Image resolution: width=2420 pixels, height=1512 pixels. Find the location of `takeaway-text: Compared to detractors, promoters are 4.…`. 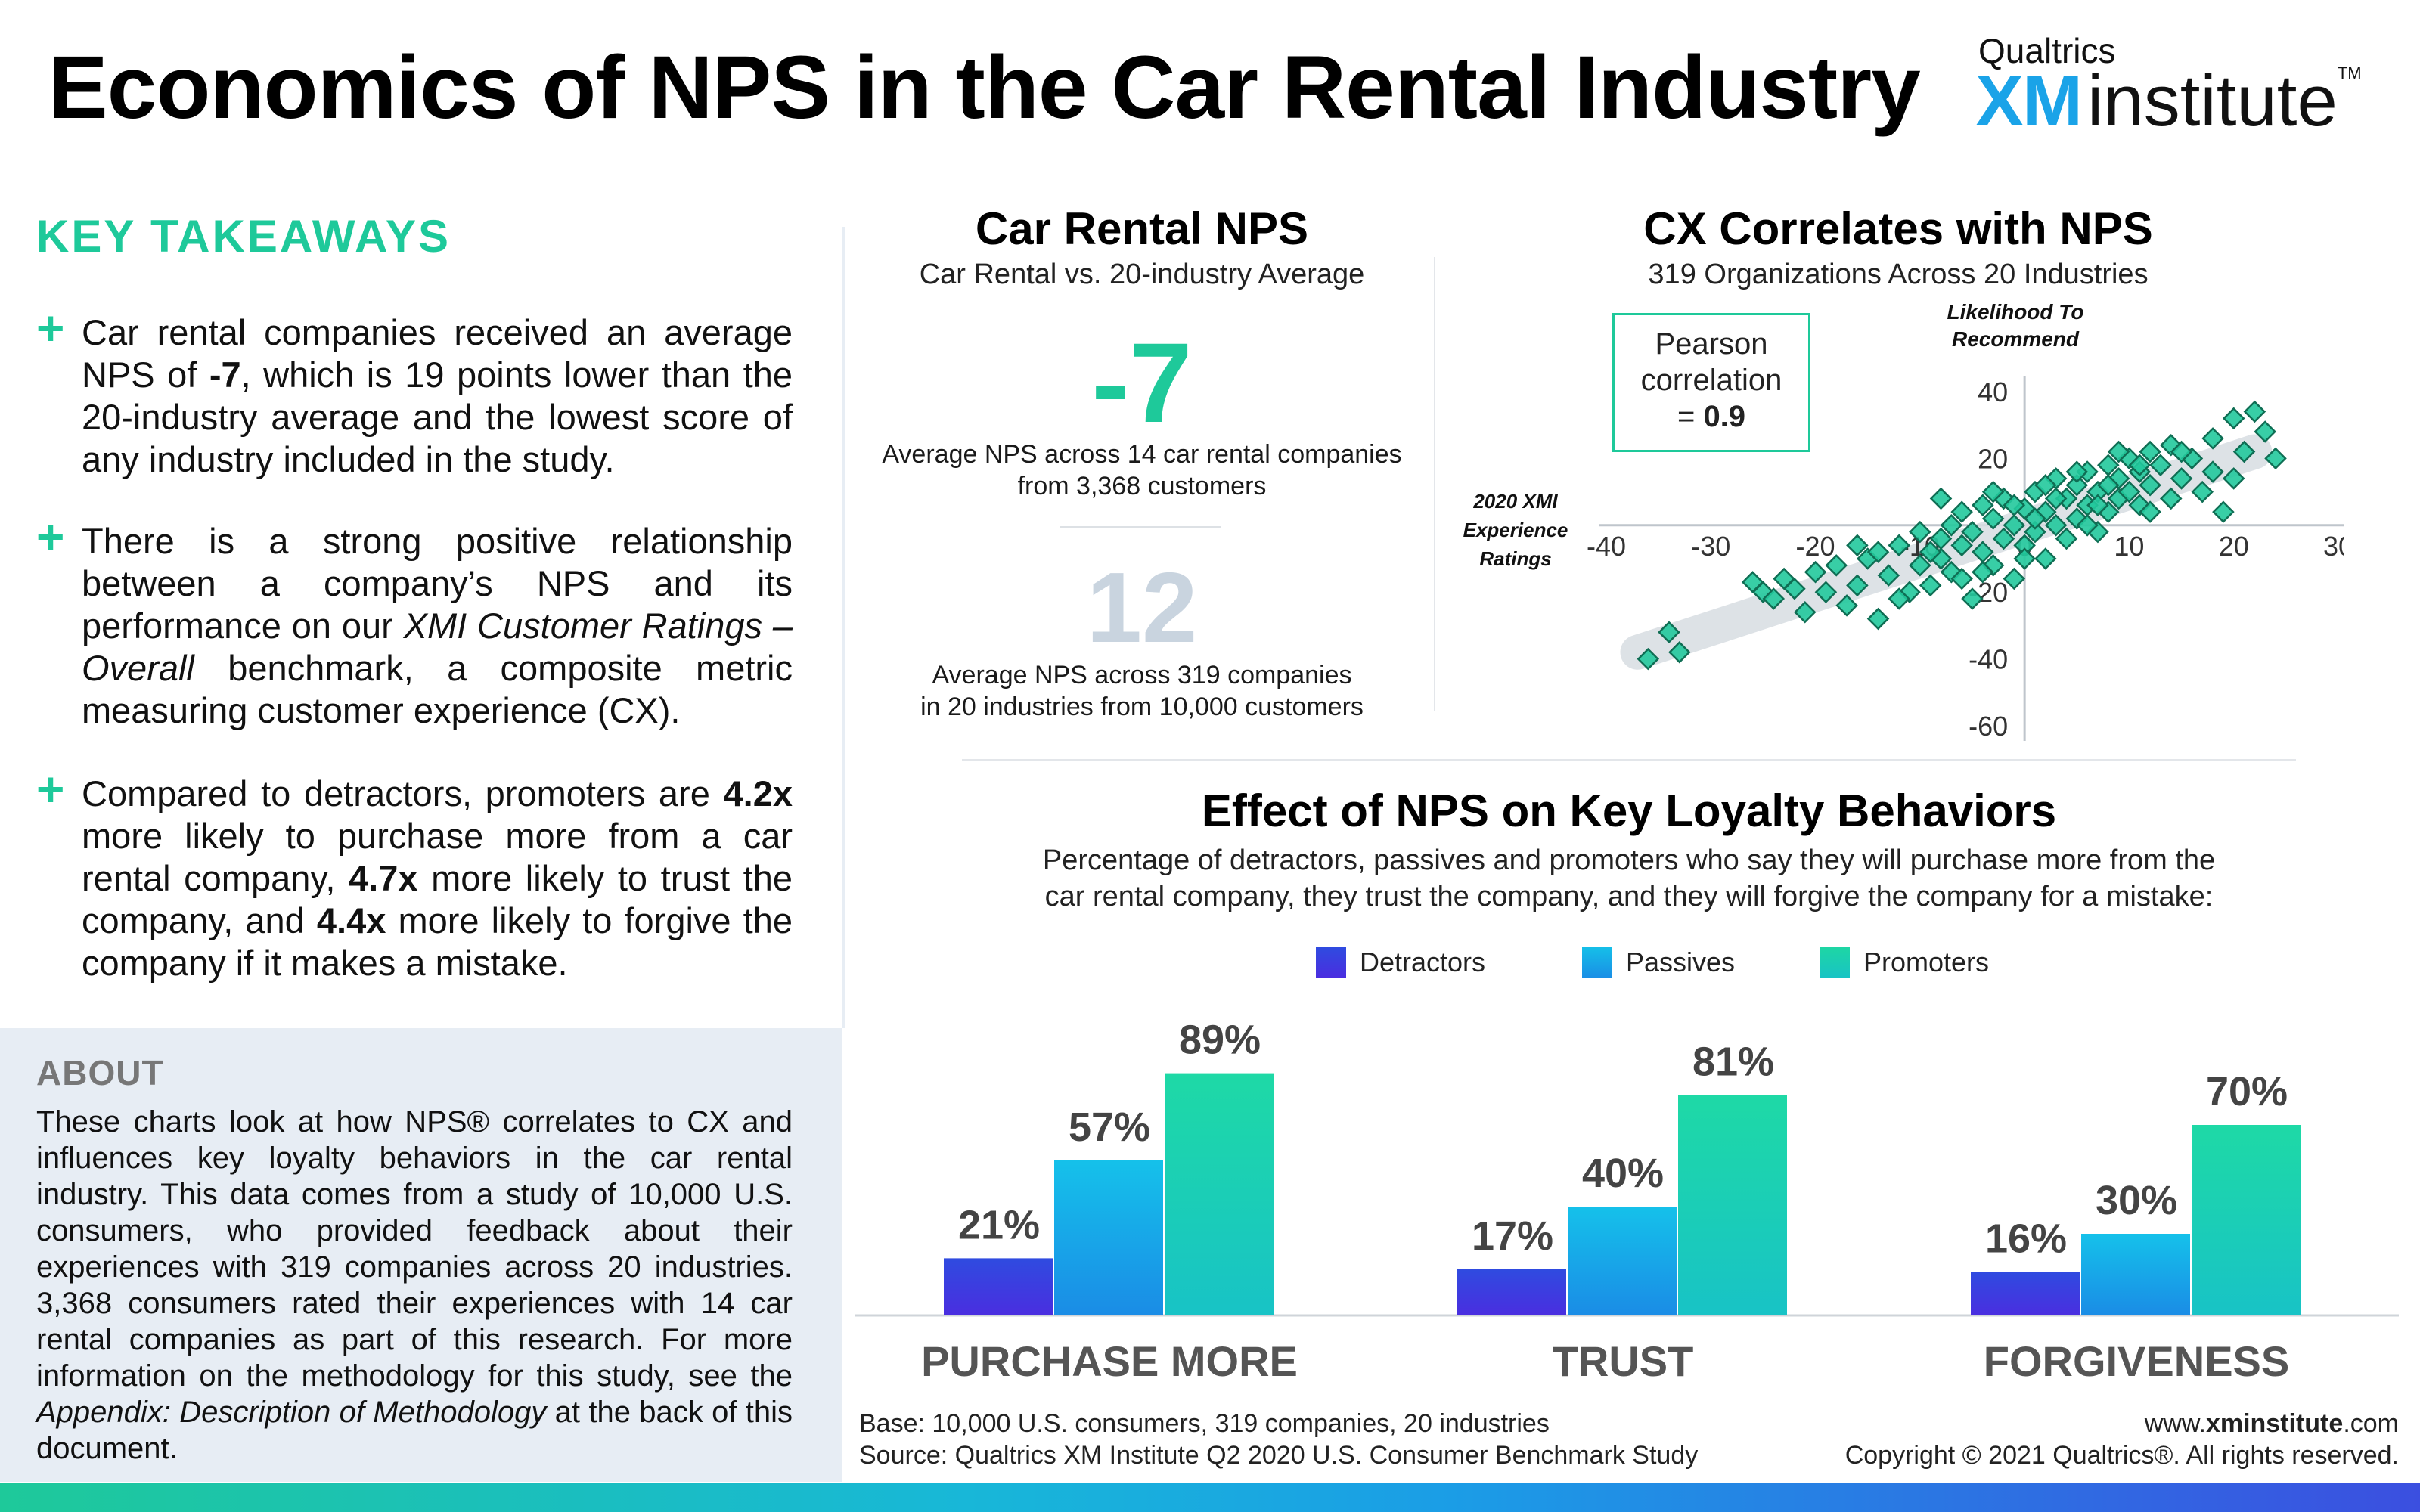

takeaway-text: Compared to detractors, promoters are 4.… is located at coordinates (437, 878).